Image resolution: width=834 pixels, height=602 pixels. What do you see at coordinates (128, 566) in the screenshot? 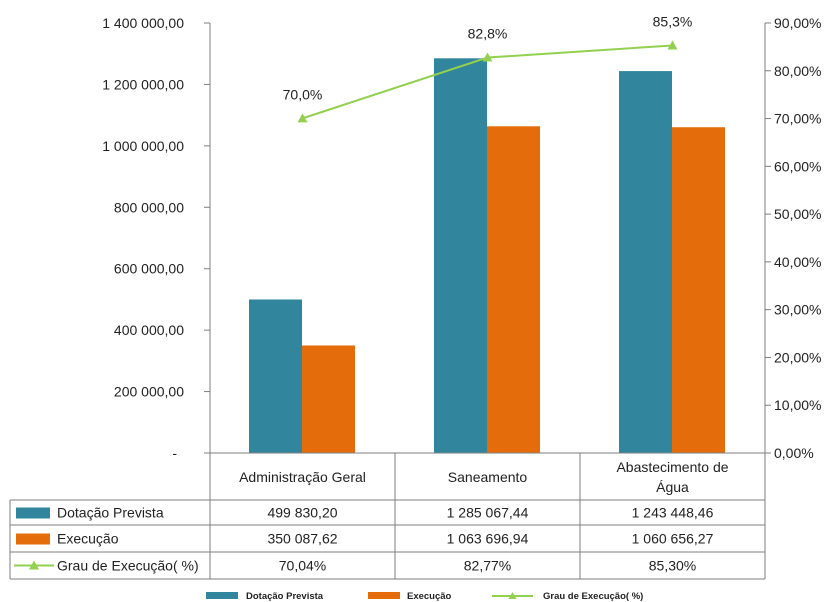
I see `table-series-name: Grau de Execução( %)` at bounding box center [128, 566].